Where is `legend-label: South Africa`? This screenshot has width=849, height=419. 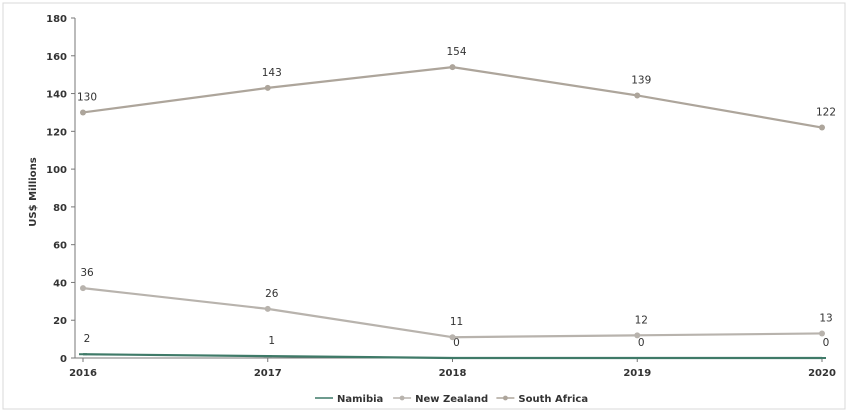
legend-label: South Africa is located at coordinates (553, 399).